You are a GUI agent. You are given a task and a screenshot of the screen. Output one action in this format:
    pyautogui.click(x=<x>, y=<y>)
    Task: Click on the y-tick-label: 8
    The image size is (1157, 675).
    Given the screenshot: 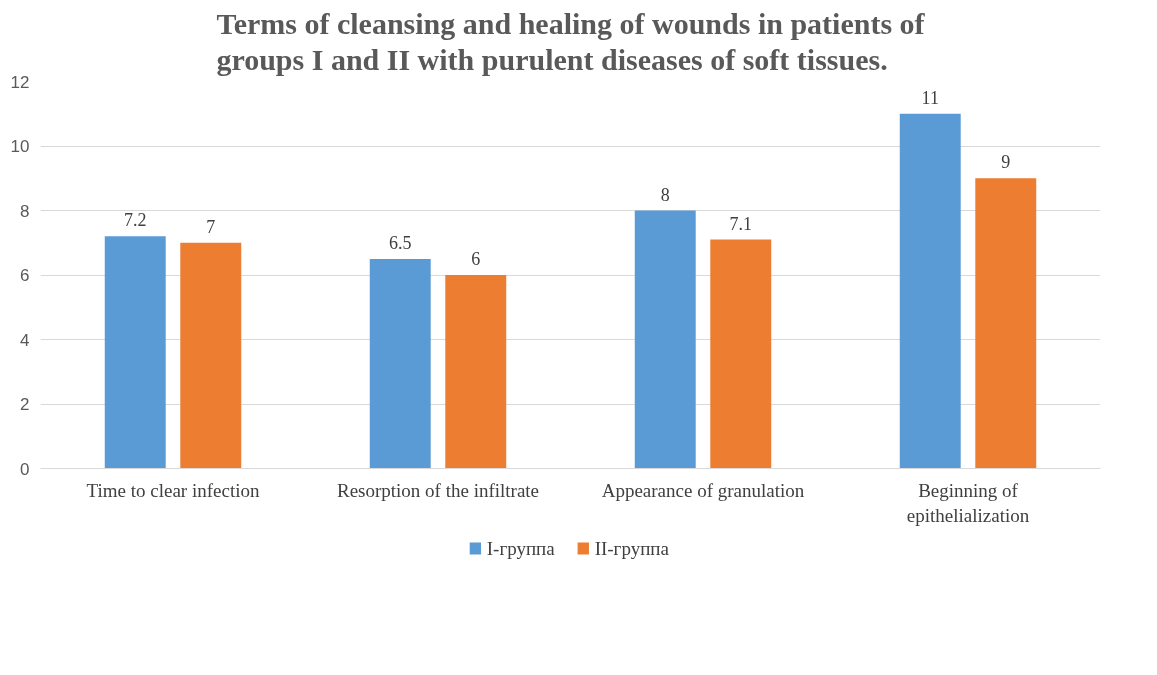 What is the action you would take?
    pyautogui.click(x=25, y=211)
    